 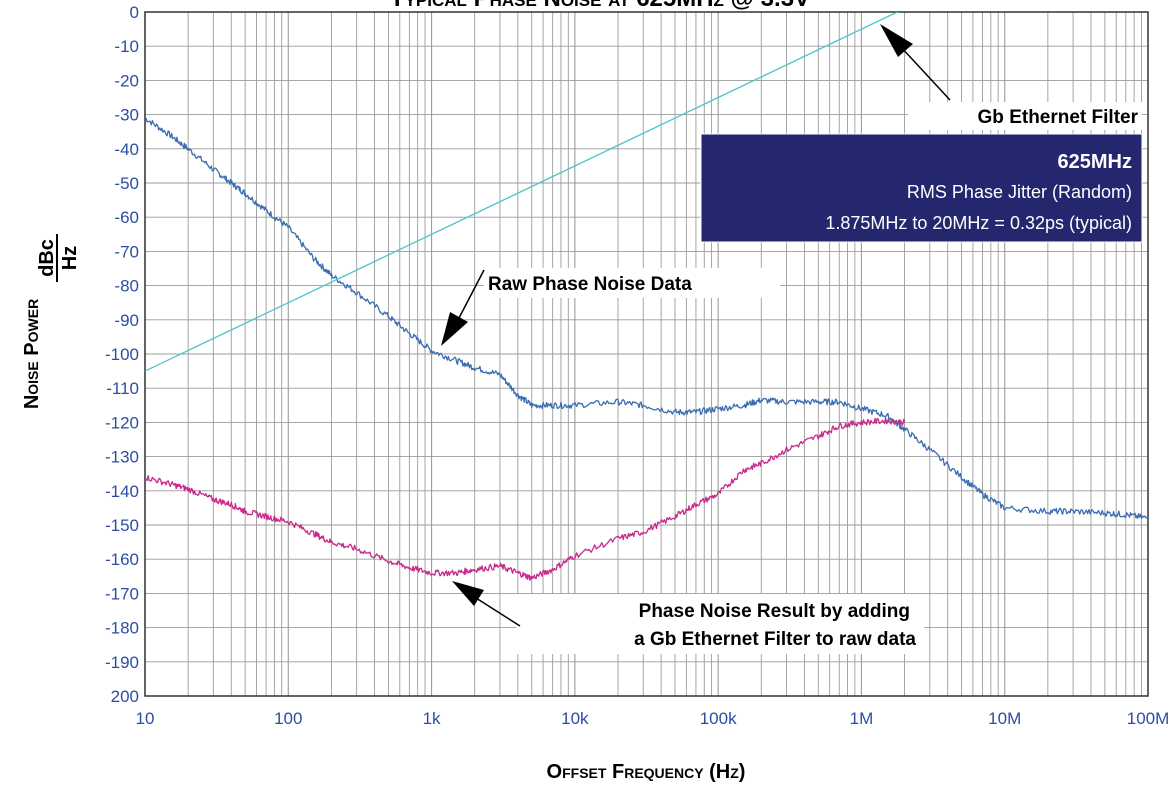 What do you see at coordinates (126, 46) in the screenshot?
I see `y-tick-label: -10` at bounding box center [126, 46].